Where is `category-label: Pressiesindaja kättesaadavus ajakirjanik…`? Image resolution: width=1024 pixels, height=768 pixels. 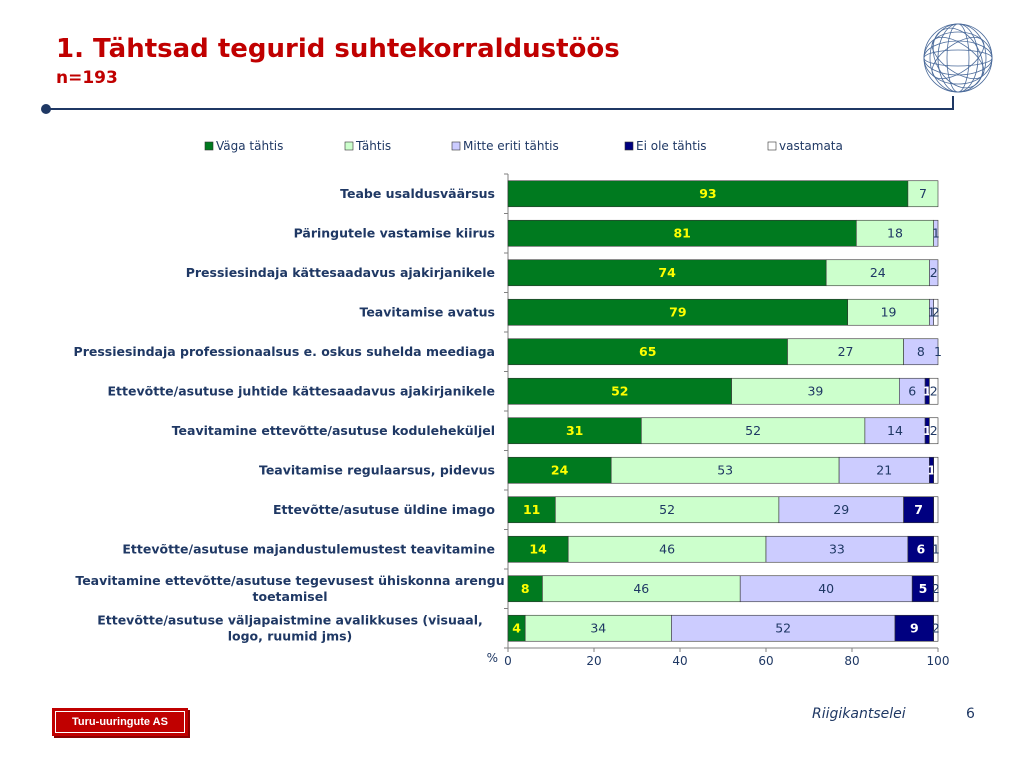 category-label: Pressiesindaja kättesaadavus ajakirjanik… is located at coordinates (340, 272).